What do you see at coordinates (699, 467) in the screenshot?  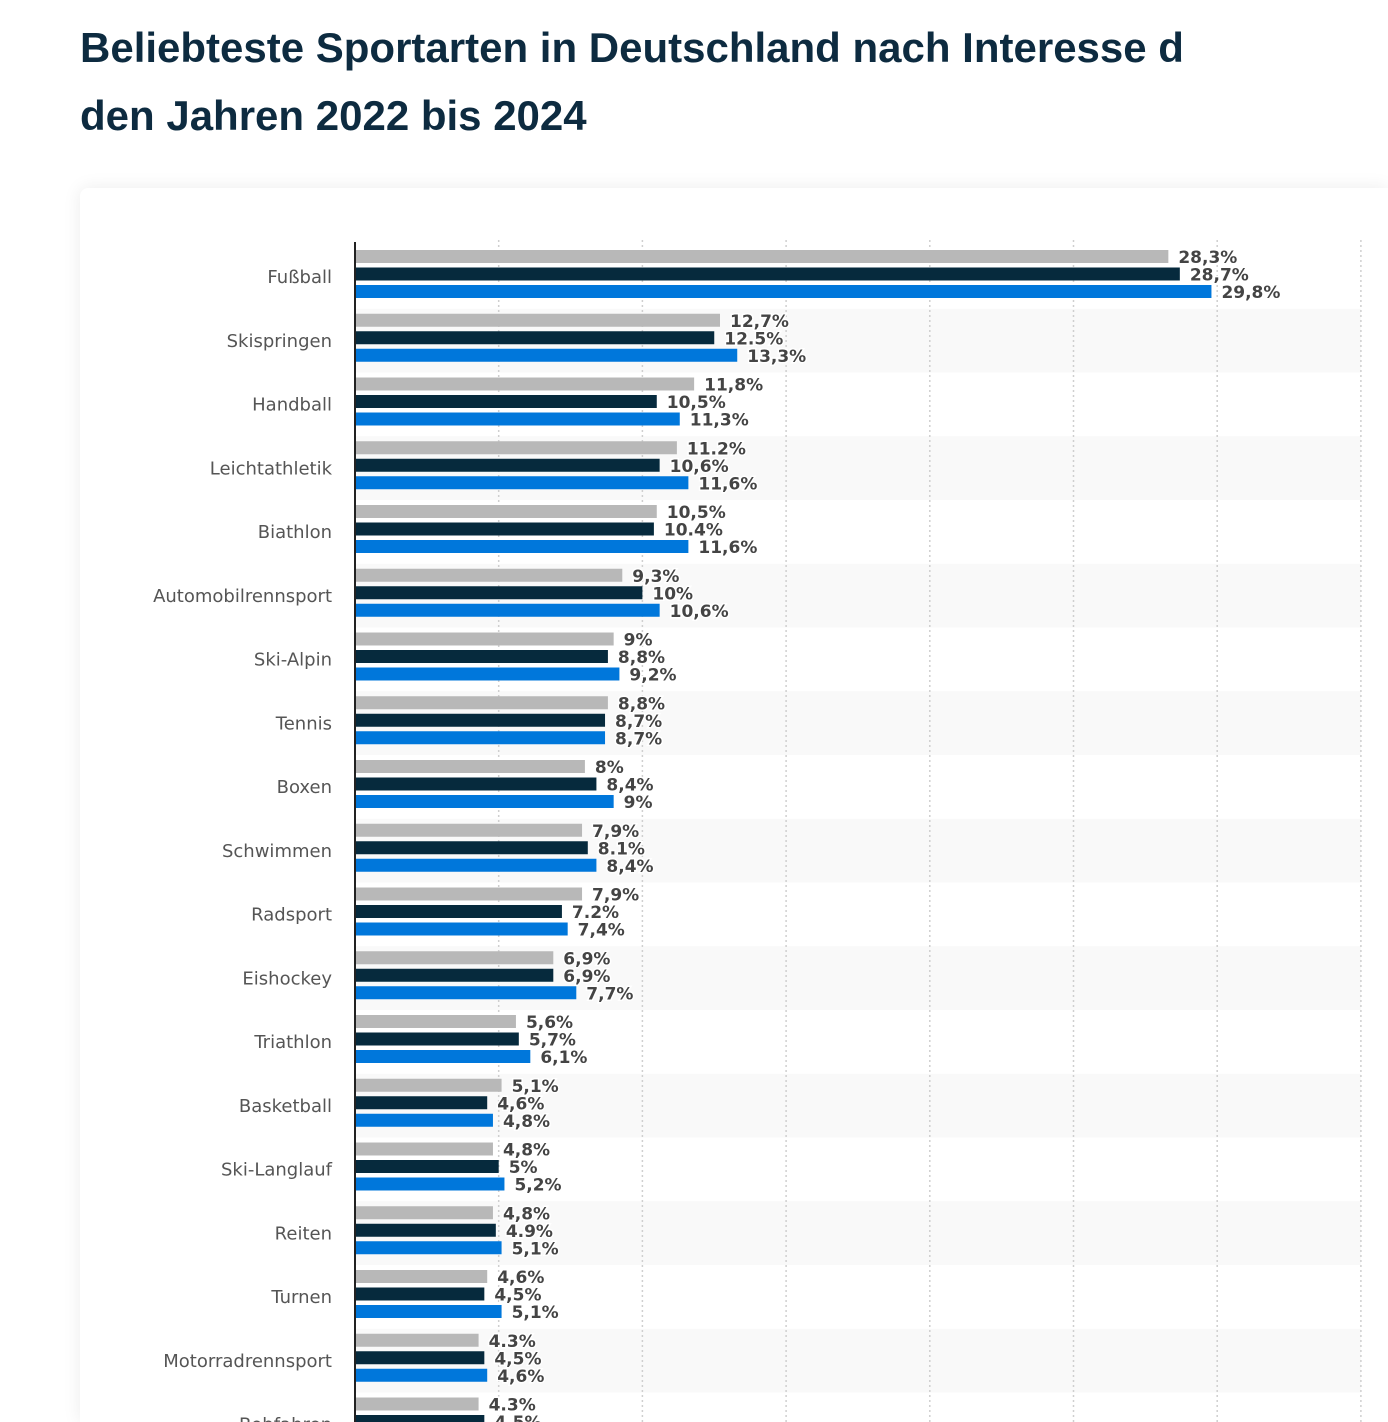 I see `data-label: 10,6%` at bounding box center [699, 467].